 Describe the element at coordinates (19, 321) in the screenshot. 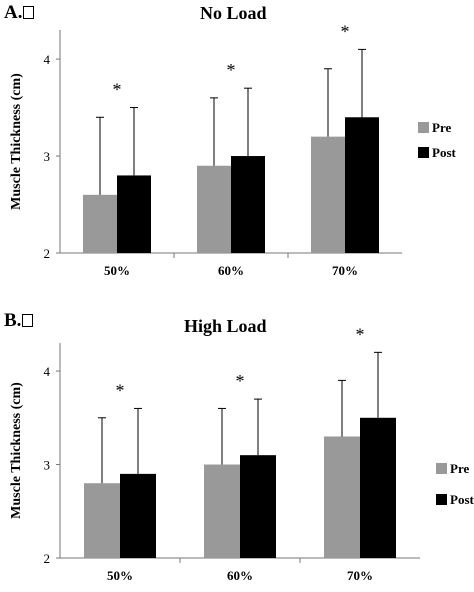

I see `panel-label-b: B.` at that location.